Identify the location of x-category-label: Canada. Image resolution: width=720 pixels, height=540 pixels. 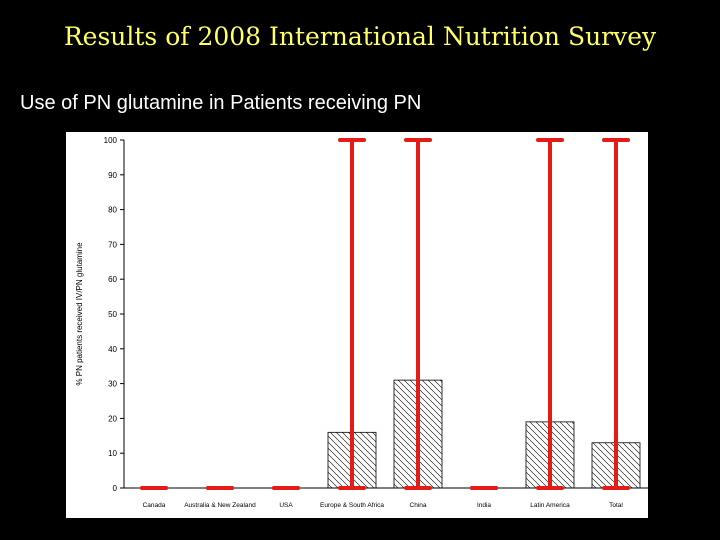
(154, 505).